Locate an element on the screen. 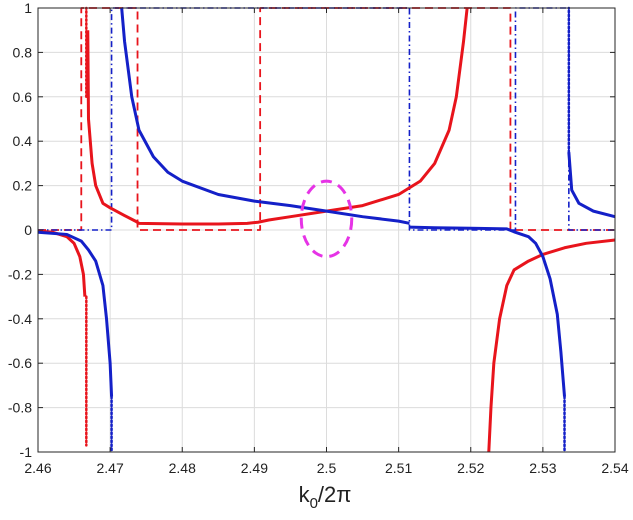 The image size is (633, 520). x-axis-title-subscript: 0 is located at coordinates (314, 503).